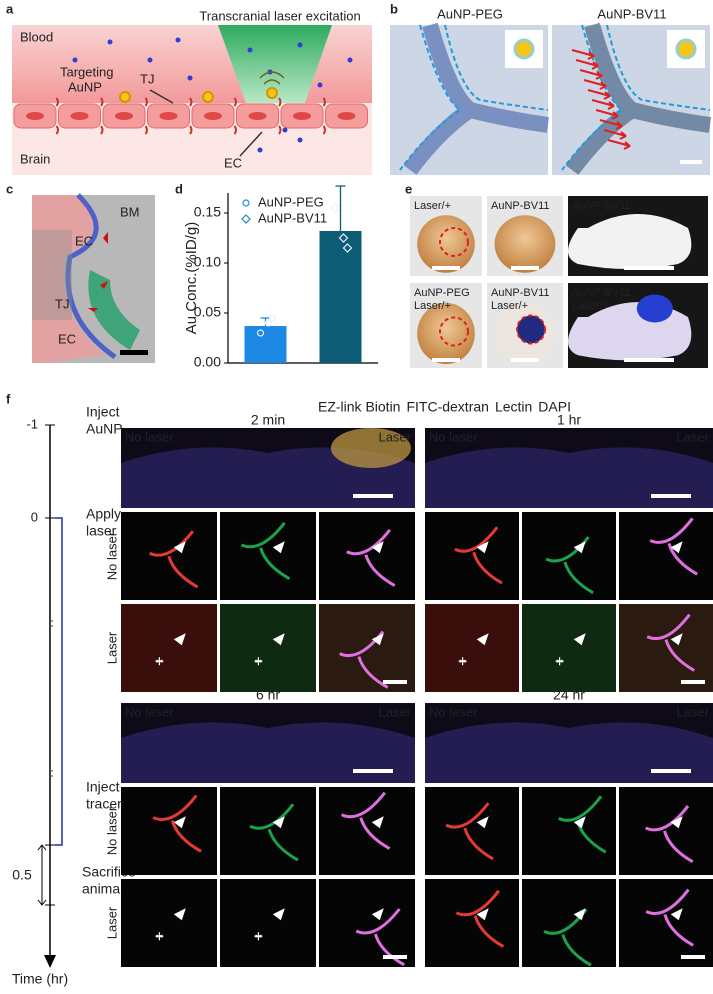 The width and height of the screenshot is (713, 994). Describe the element at coordinates (22, 875) in the screenshot. I see `interval-label: 0.5` at that location.